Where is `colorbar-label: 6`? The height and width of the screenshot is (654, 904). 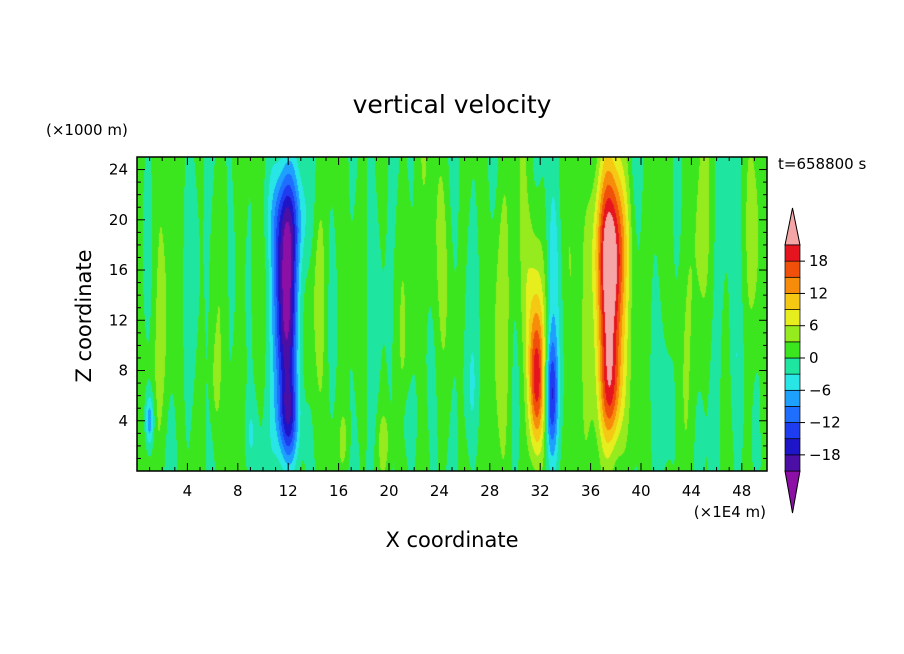 colorbar-label: 6 is located at coordinates (814, 326).